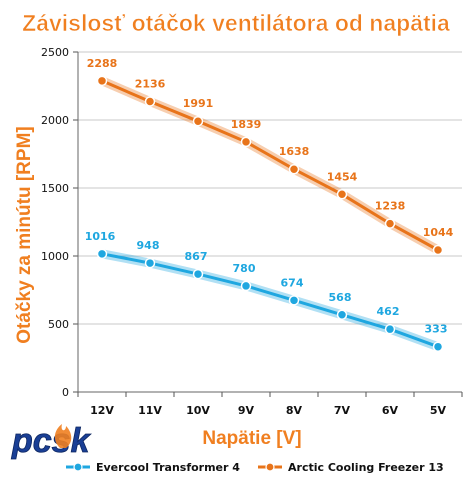  What do you see at coordinates (246, 124) in the screenshot?
I see `data-label: 1839` at bounding box center [246, 124].